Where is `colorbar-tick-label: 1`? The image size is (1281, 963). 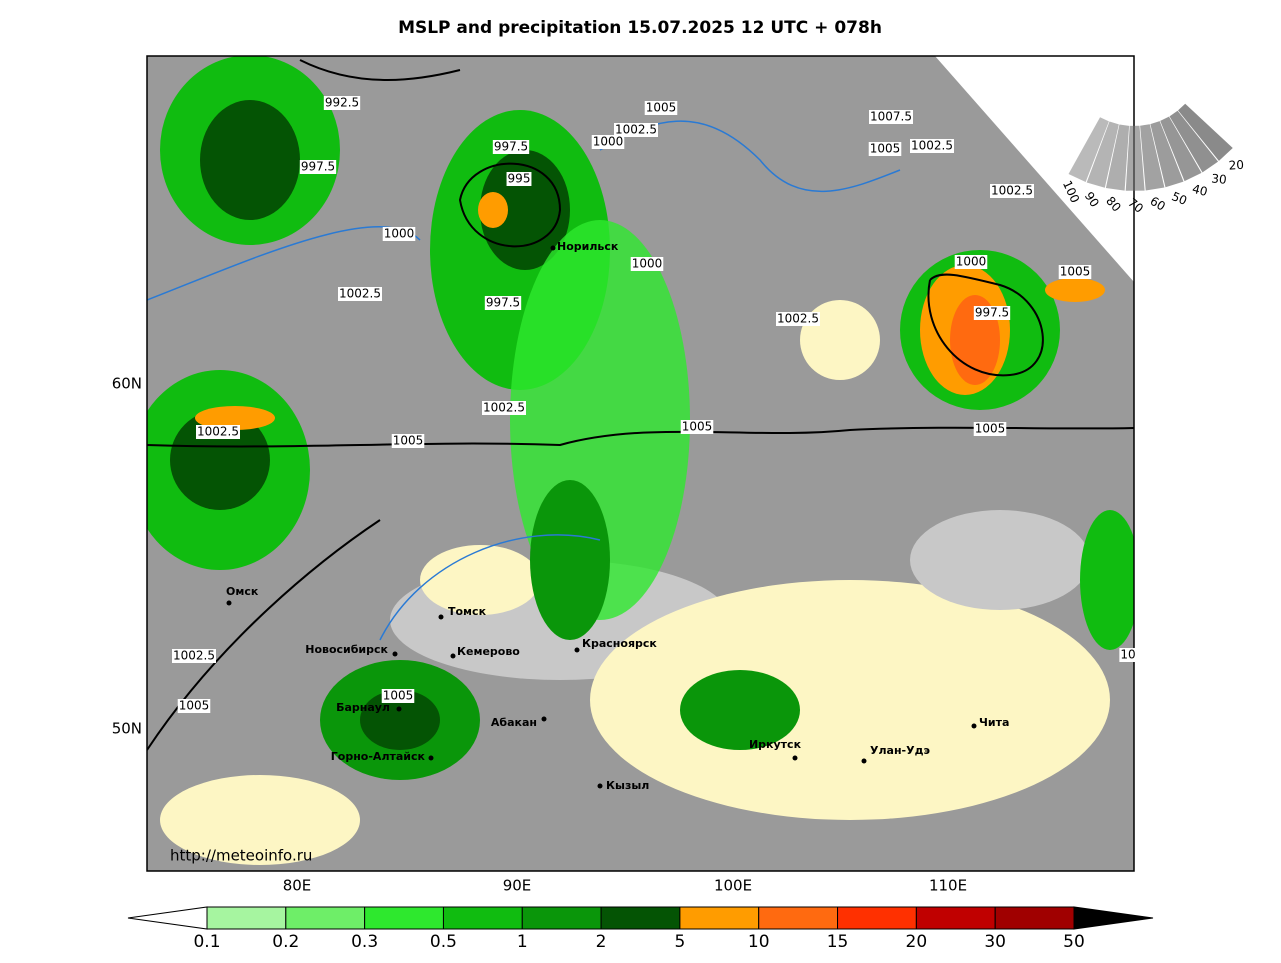
colorbar-tick-label: 1 is located at coordinates (522, 942).